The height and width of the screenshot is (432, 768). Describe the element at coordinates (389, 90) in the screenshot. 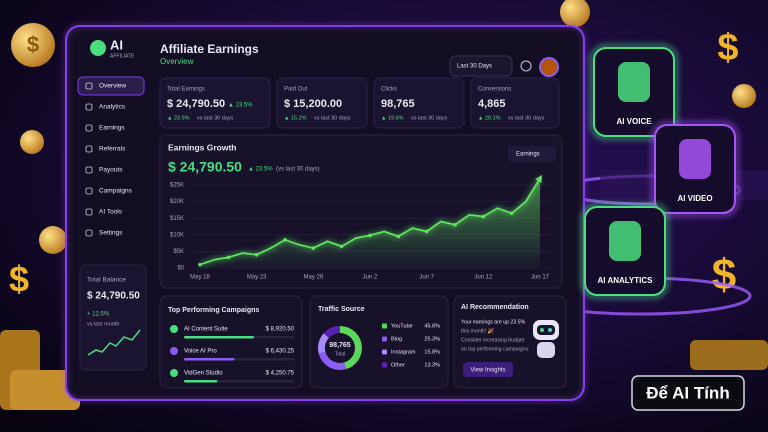

I see `kpi-label: Clicks` at that location.